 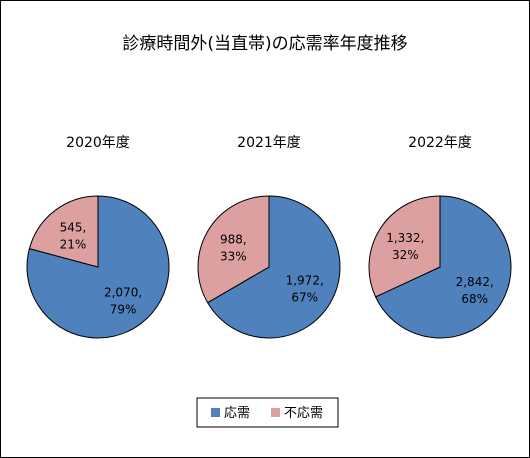 I want to click on legend: 応需 不応需, so click(x=267, y=412).